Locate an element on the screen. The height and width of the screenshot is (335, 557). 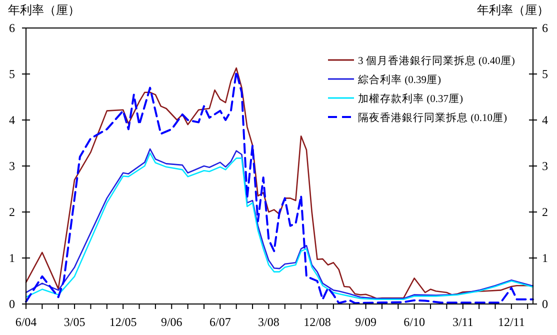
x-tick-label: 3/05 is located at coordinates (75, 322).